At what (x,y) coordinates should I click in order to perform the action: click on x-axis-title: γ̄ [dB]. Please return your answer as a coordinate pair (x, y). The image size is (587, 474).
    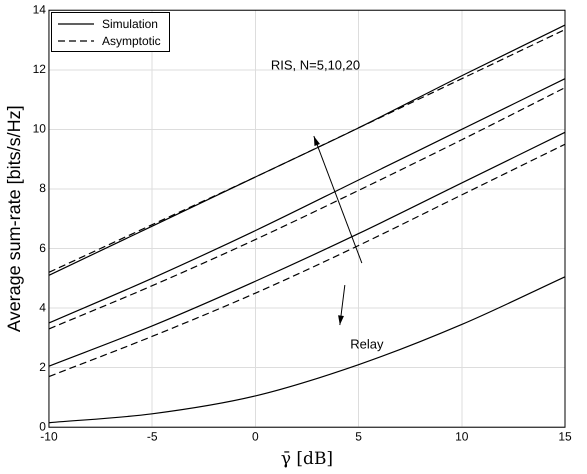
    Looking at the image, I should click on (307, 459).